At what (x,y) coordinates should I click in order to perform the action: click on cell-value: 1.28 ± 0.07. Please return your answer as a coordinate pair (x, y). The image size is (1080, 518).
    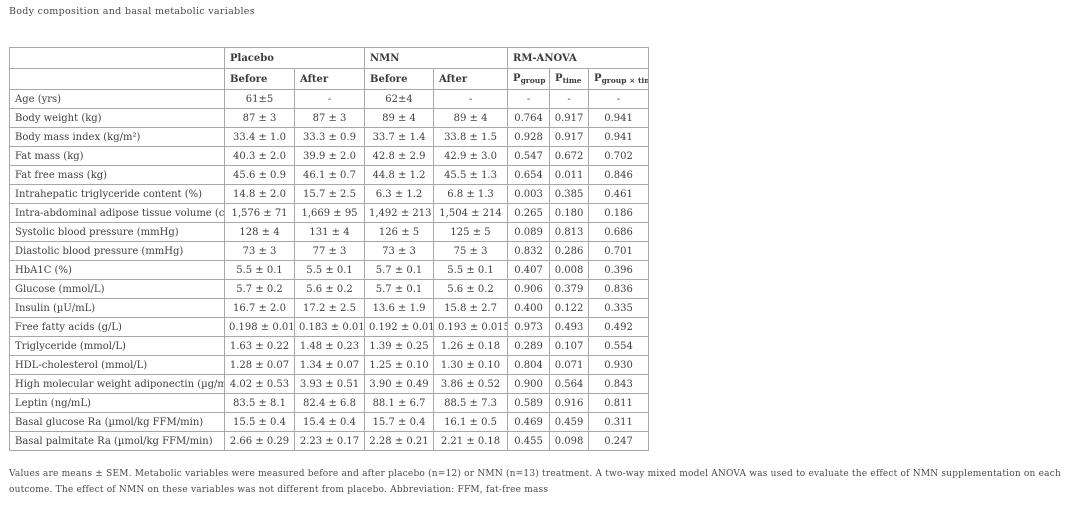
    Looking at the image, I should click on (259, 365).